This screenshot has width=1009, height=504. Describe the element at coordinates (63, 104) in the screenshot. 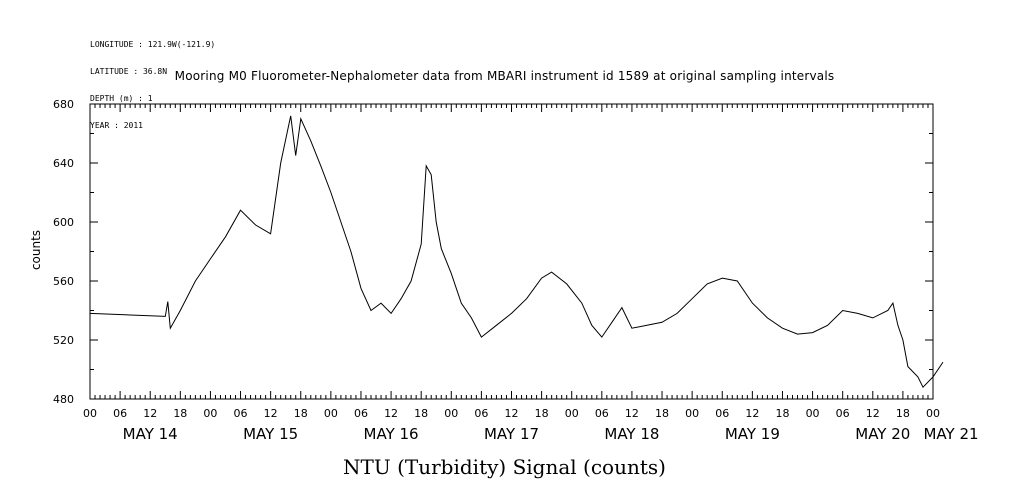

I see `y-tick-label: 680` at that location.